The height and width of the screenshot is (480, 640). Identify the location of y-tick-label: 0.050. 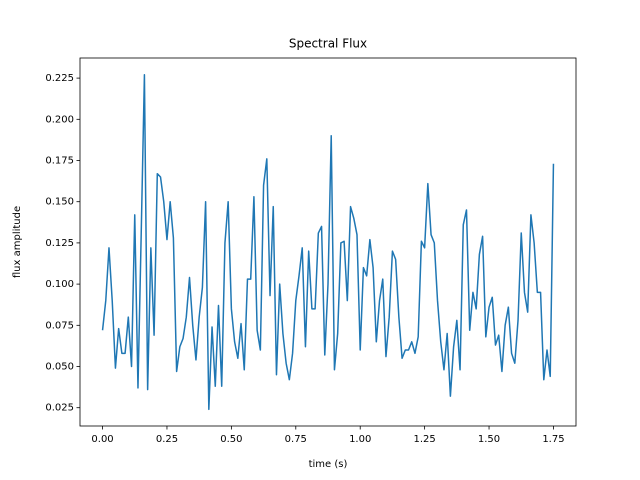
(59, 367).